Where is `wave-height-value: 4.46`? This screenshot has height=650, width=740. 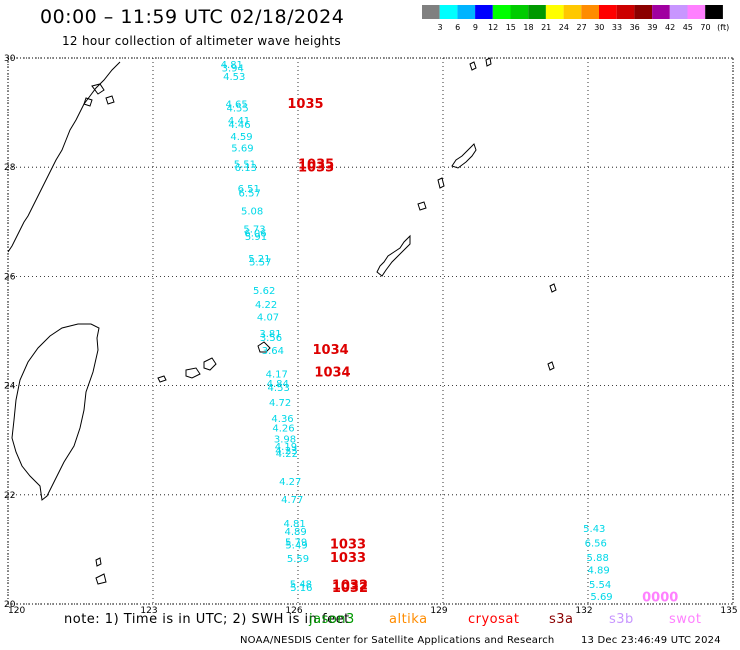
wave-height-value: 4.46 is located at coordinates (239, 125).